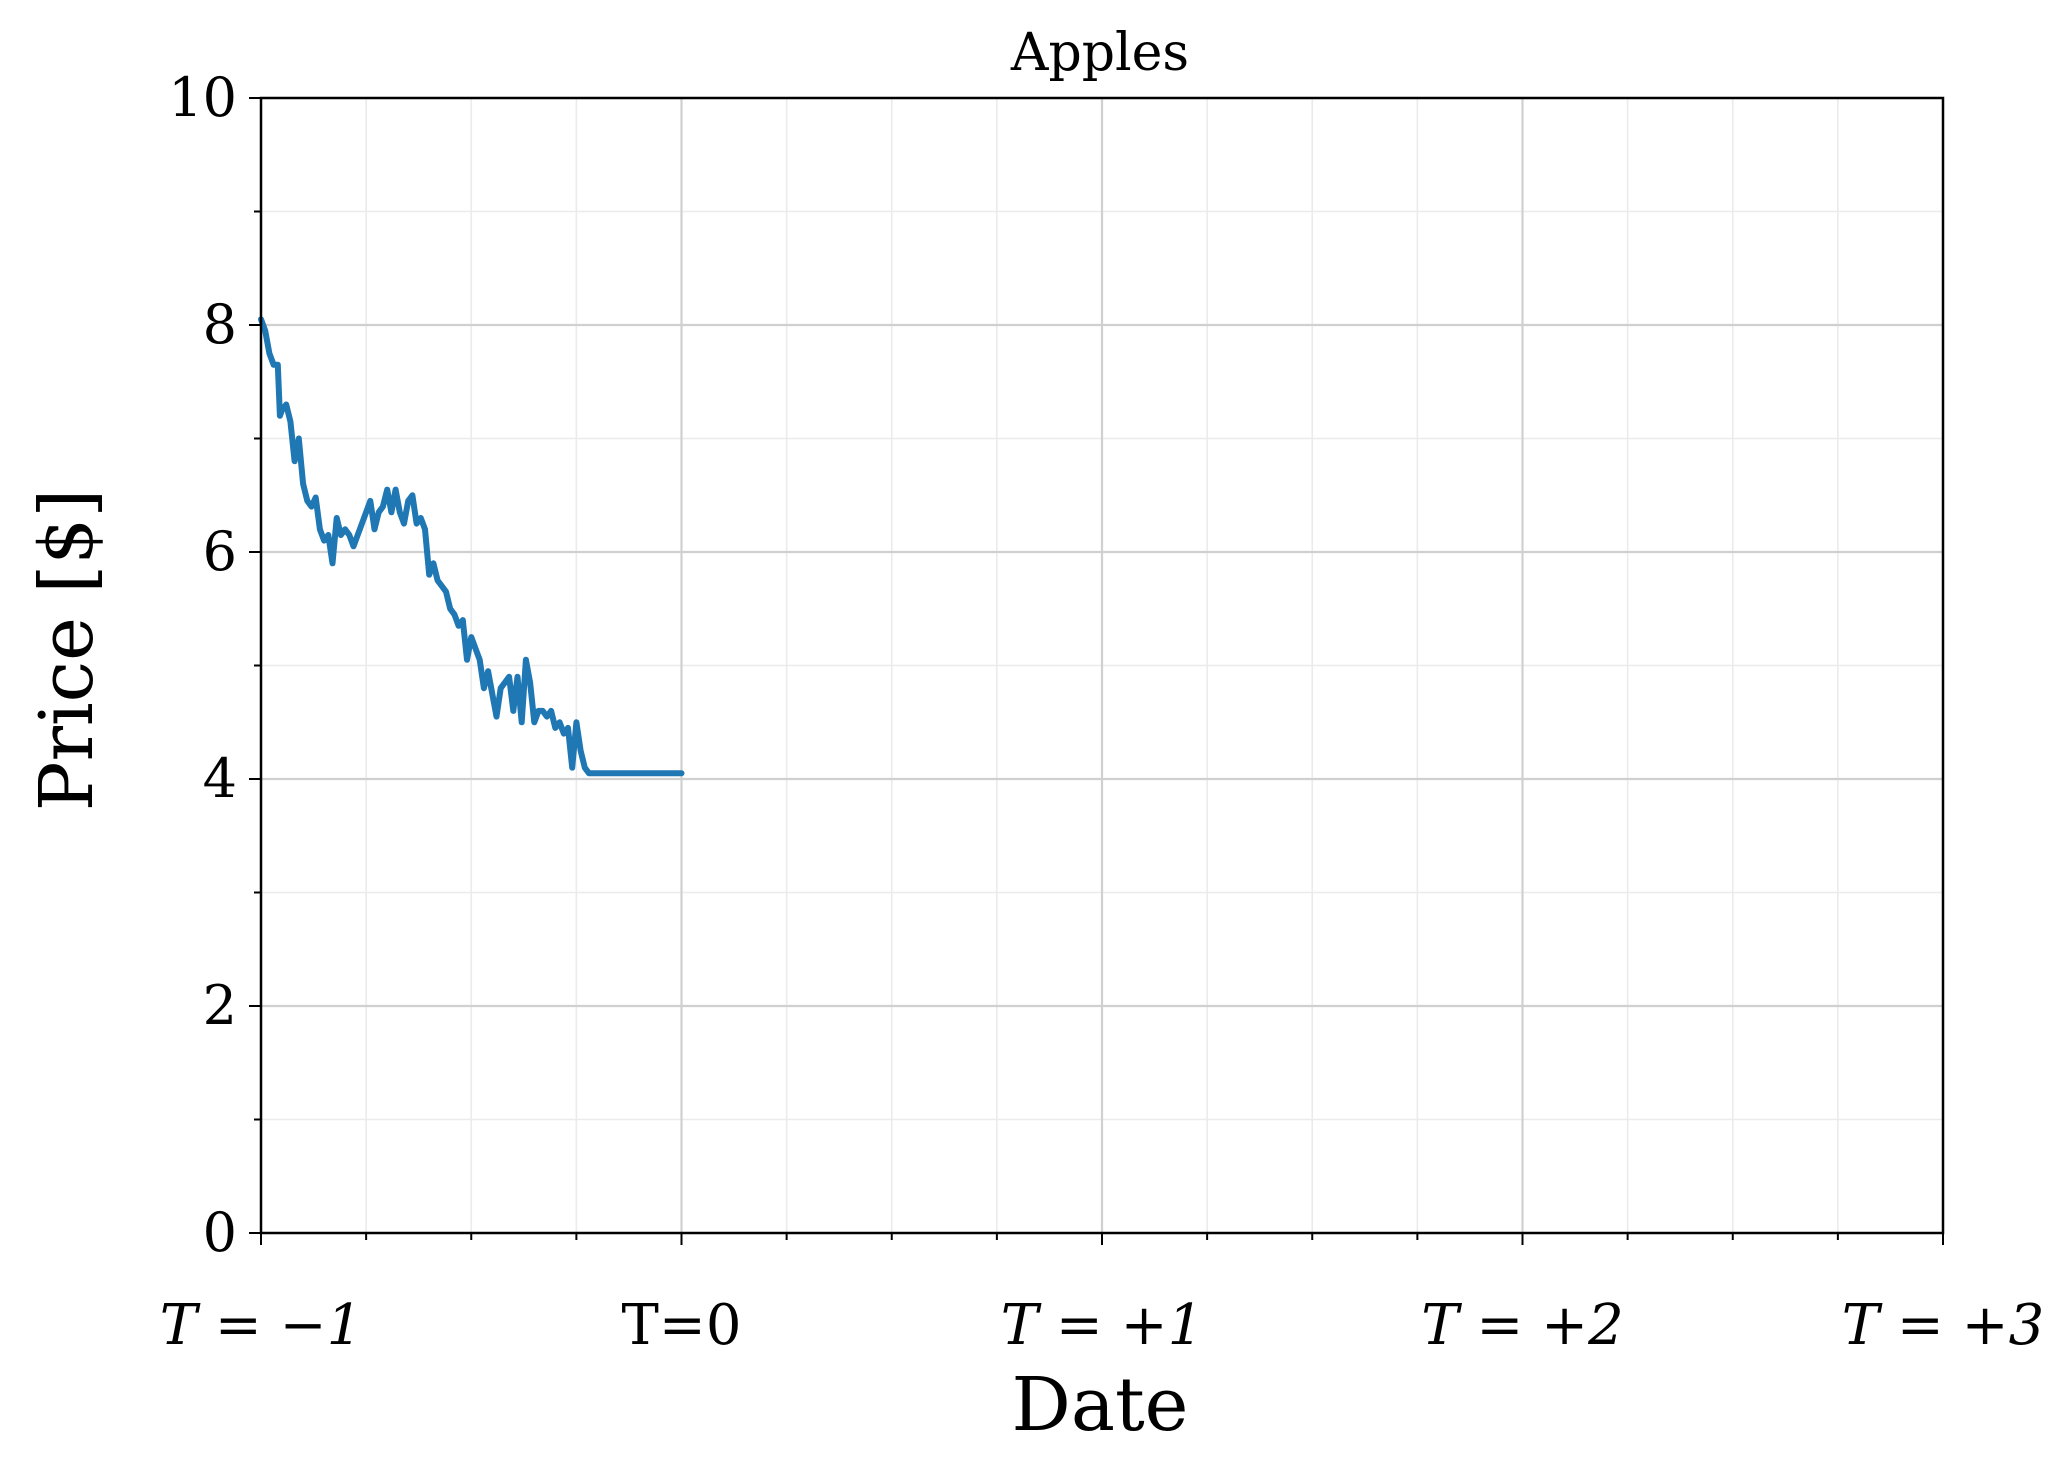 This screenshot has height=1470, width=2070. Describe the element at coordinates (67, 650) in the screenshot. I see `y-axis-label: Price [$]` at that location.